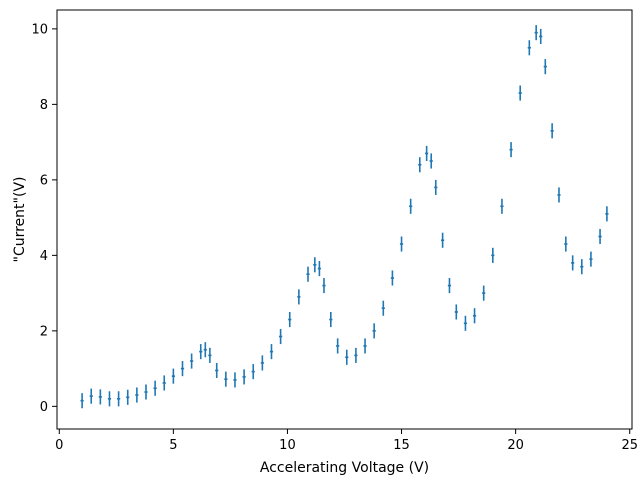 This screenshot has width=642, height=482. Describe the element at coordinates (344, 468) in the screenshot. I see `x-axis-label: Accelerating Voltage (V)` at that location.